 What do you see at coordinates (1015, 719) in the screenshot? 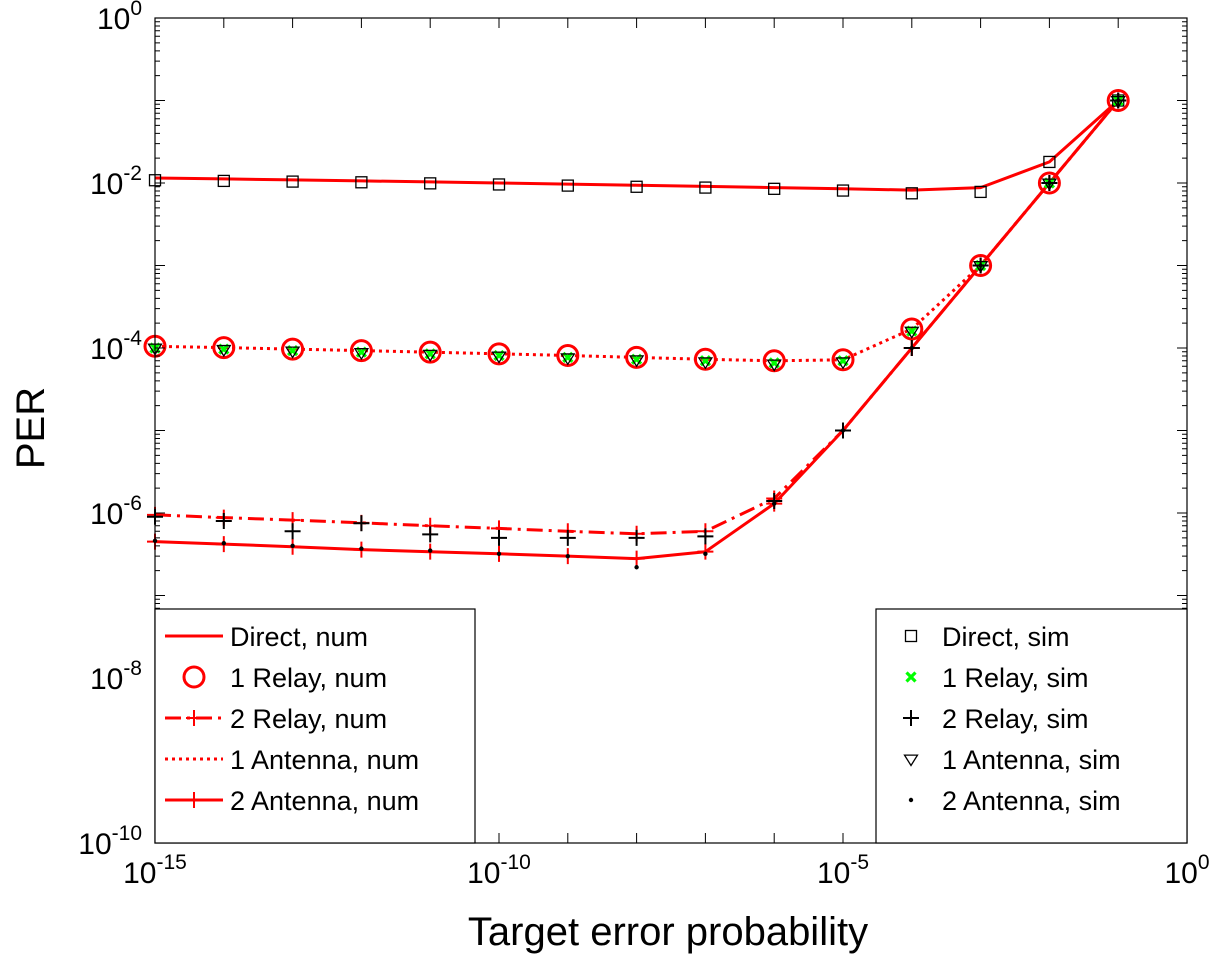
I see `legend-label: 2 Relay, sim` at bounding box center [1015, 719].